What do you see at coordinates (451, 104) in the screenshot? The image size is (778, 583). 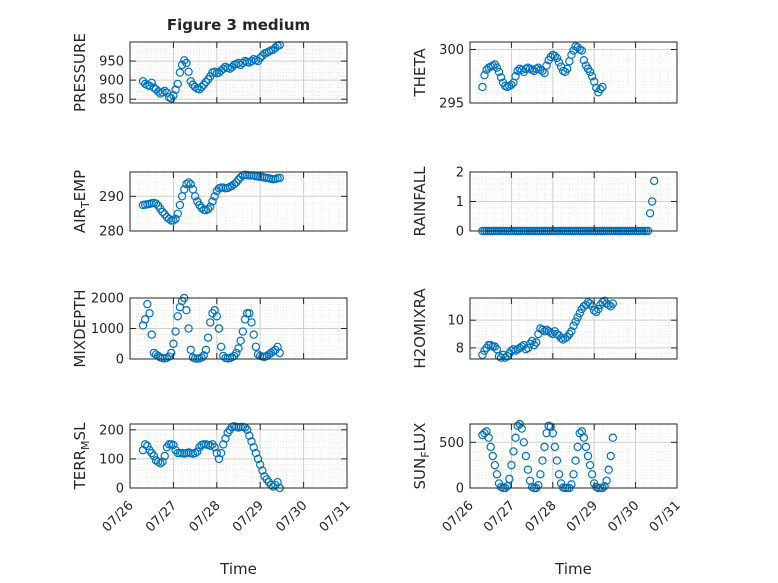 I see `y-tick-label: 295` at bounding box center [451, 104].